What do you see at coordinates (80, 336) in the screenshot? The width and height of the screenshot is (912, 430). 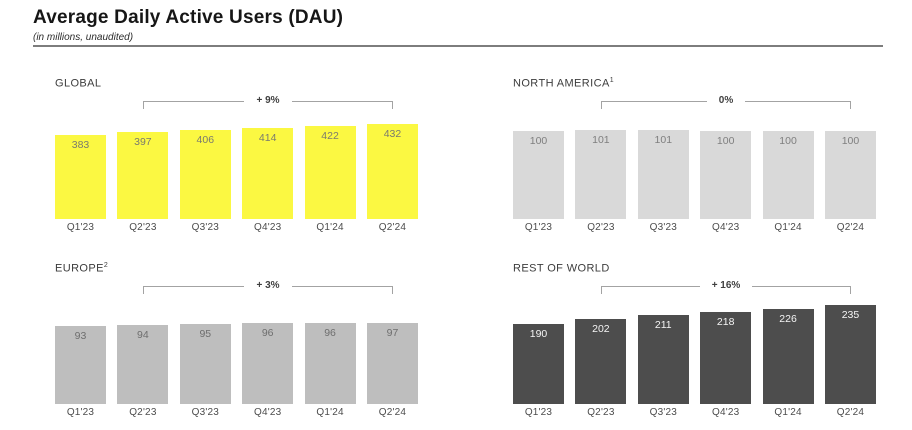 I see `bar-value-label: 93` at bounding box center [80, 336].